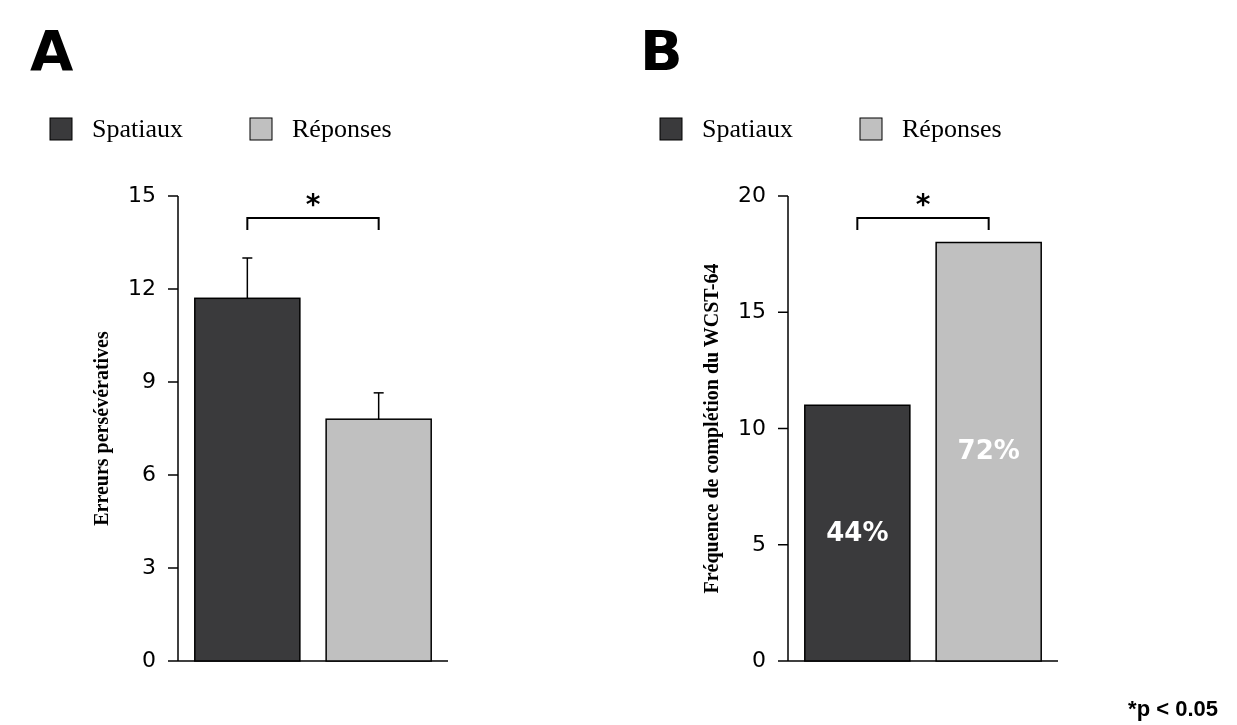 Image resolution: width=1237 pixels, height=725 pixels. Describe the element at coordinates (988, 450) in the screenshot. I see `annotation: 72%` at that location.